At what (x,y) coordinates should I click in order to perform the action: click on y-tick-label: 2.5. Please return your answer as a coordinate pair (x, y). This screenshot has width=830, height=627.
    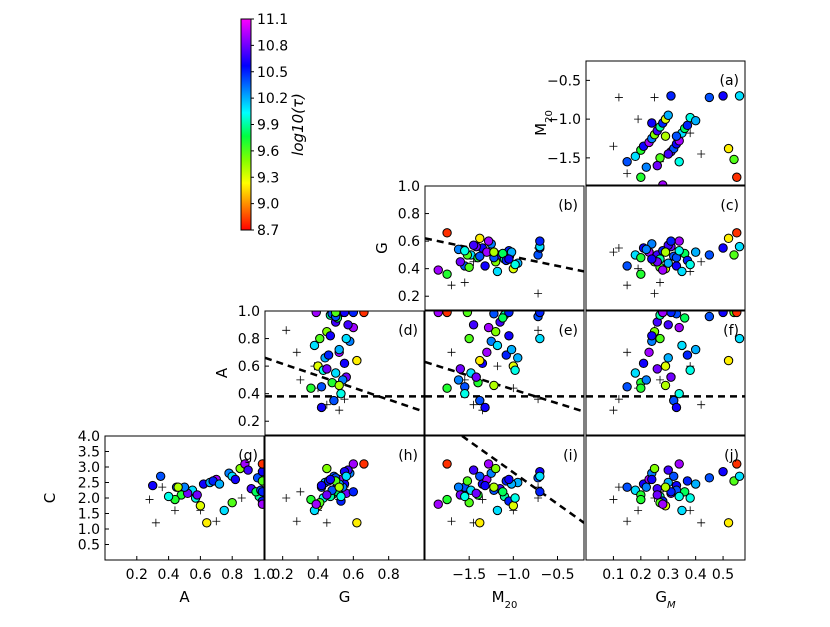
    Looking at the image, I should click on (89, 484).